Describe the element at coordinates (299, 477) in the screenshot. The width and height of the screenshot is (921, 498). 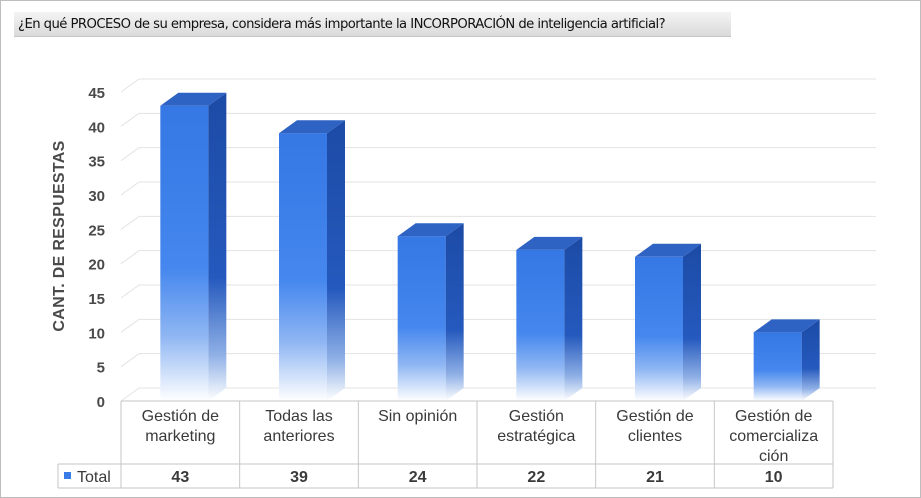
I see `data-table-value: 39` at that location.